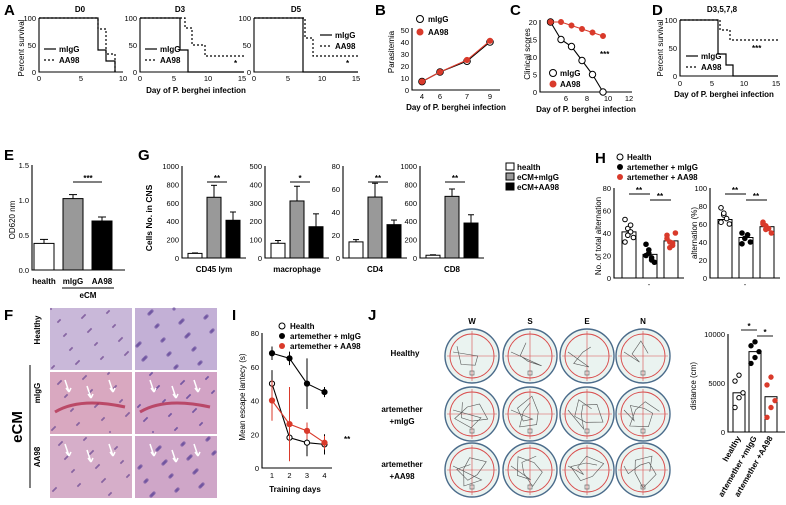 This screenshot has height=505, width=786. I want to click on A-d5-ytick: 50, so click(247, 45).